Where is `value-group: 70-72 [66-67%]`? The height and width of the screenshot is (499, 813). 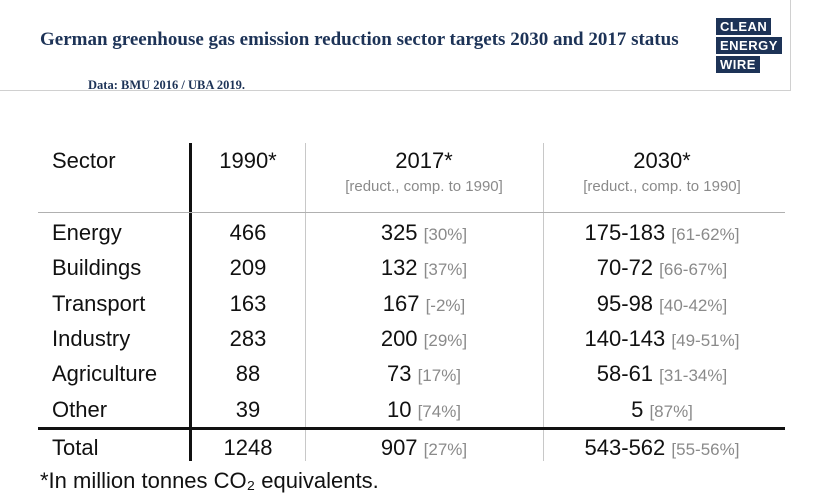 value-group: 70-72 [66-67%] is located at coordinates (662, 269).